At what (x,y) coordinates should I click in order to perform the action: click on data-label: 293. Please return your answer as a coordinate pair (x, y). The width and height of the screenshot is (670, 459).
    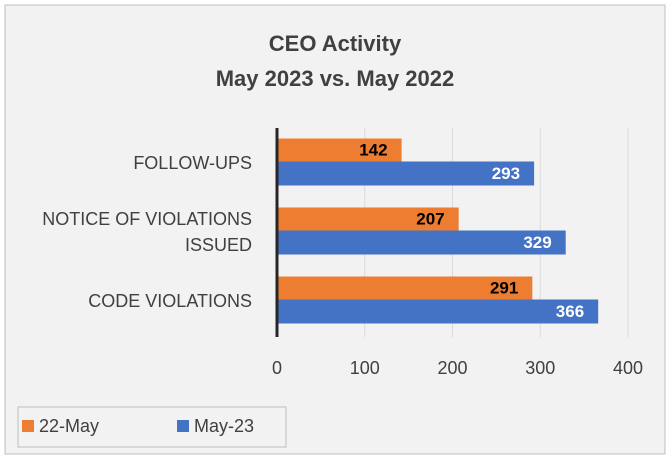
    Looking at the image, I should click on (506, 173).